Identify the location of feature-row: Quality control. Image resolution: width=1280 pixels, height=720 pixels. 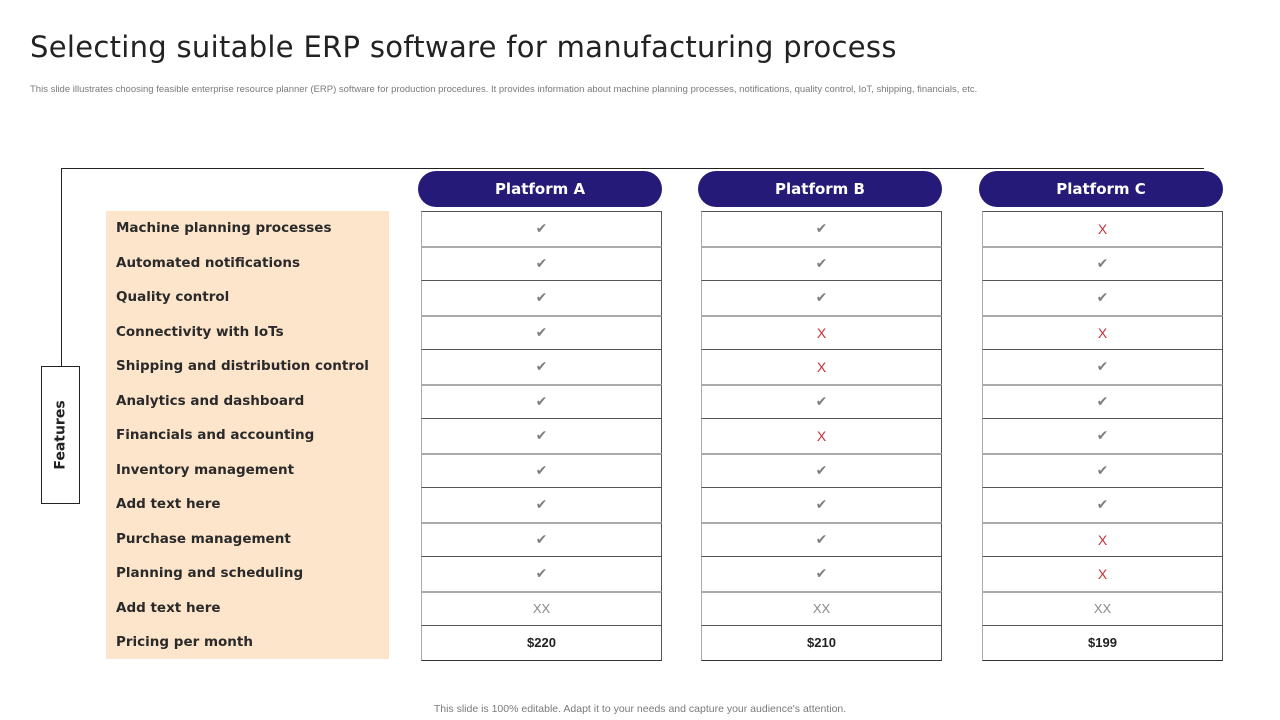
(173, 297).